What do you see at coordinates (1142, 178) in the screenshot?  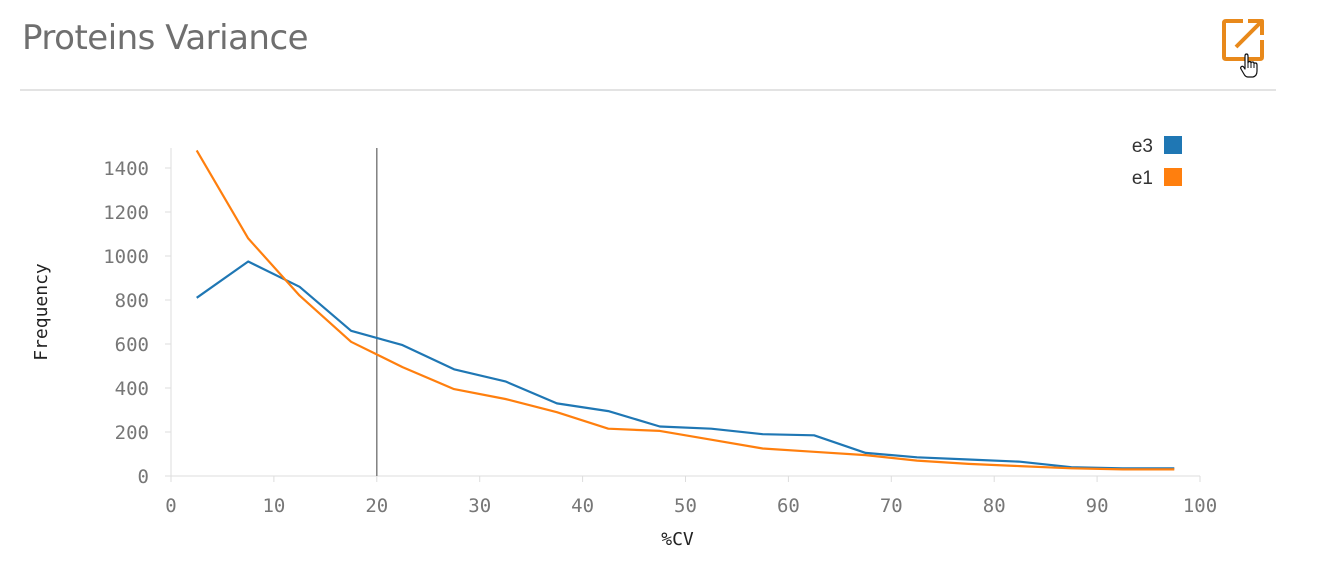 I see `legend-label-e1: e1` at bounding box center [1142, 178].